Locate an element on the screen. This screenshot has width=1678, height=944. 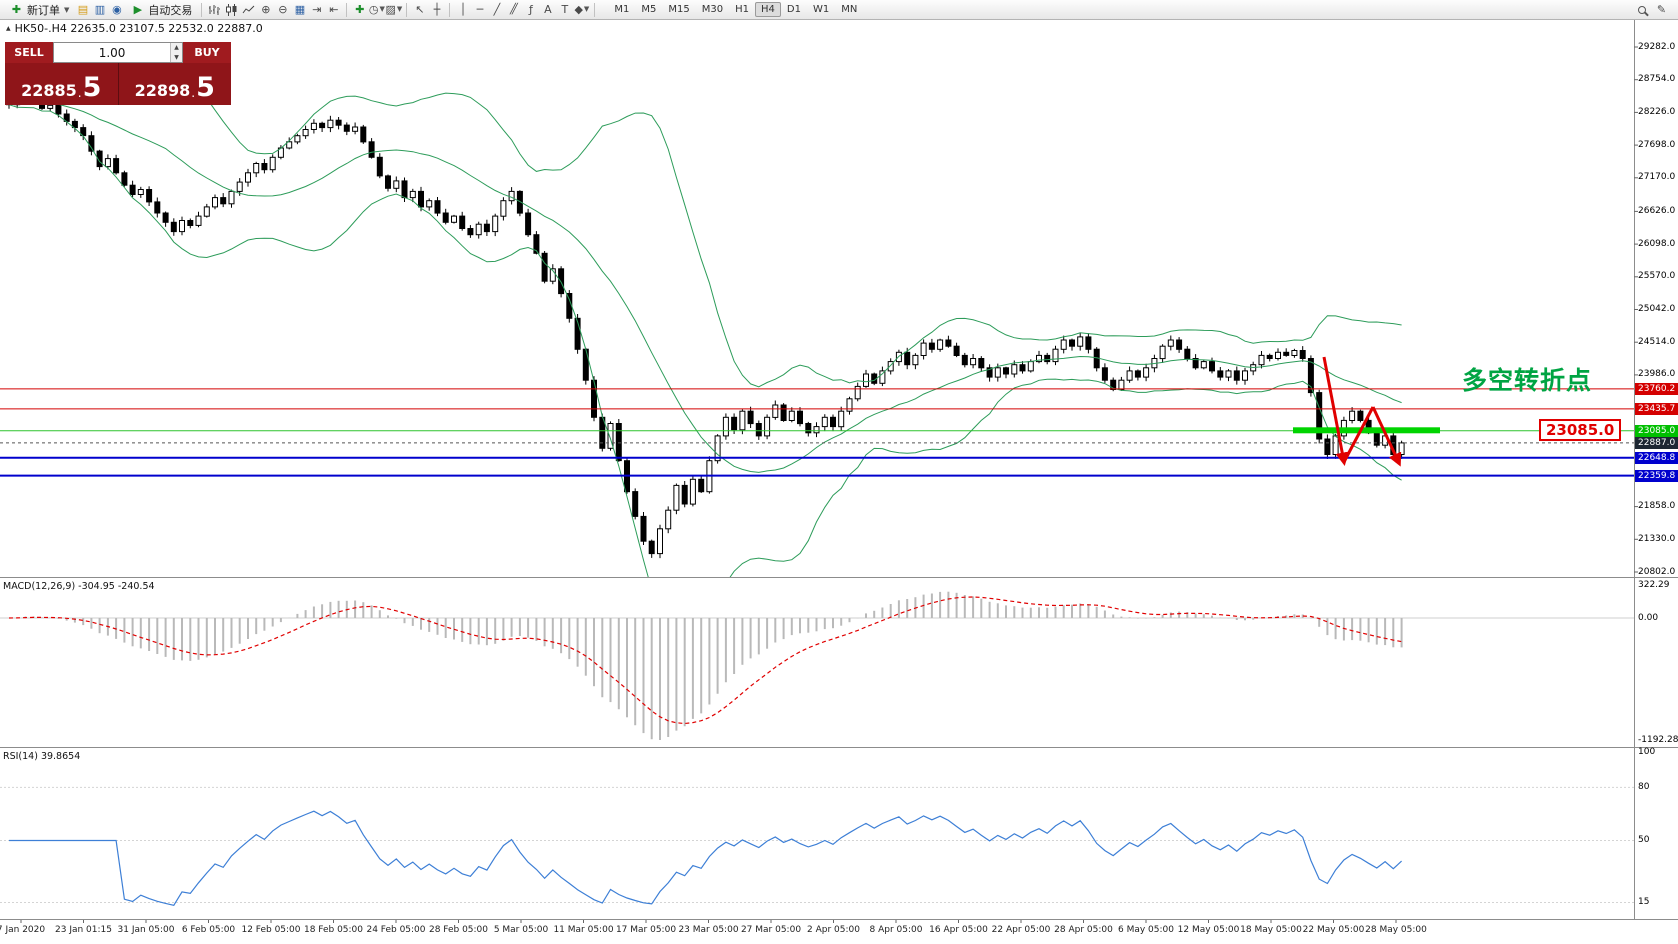
new-order-label: 新订单 is located at coordinates (43, 10).